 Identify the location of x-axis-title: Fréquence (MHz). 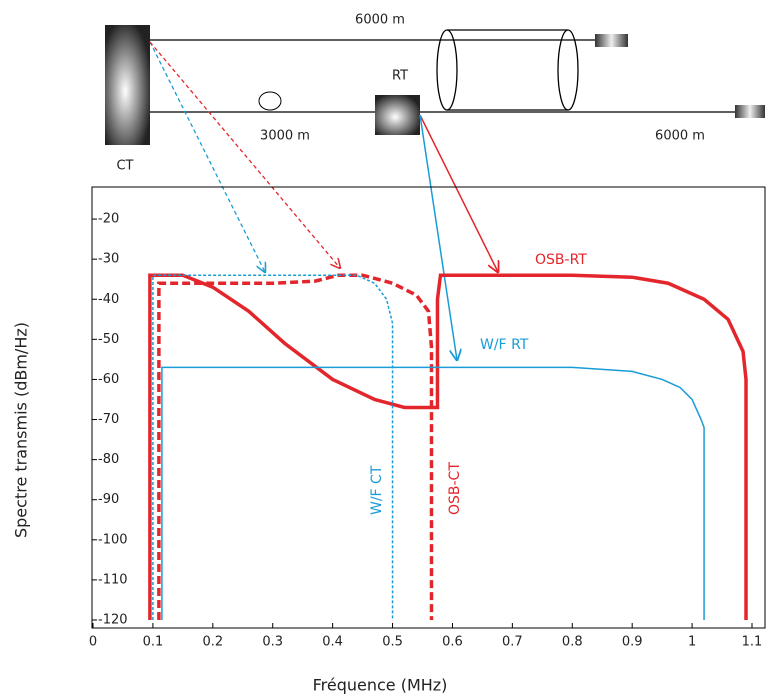
(380, 685).